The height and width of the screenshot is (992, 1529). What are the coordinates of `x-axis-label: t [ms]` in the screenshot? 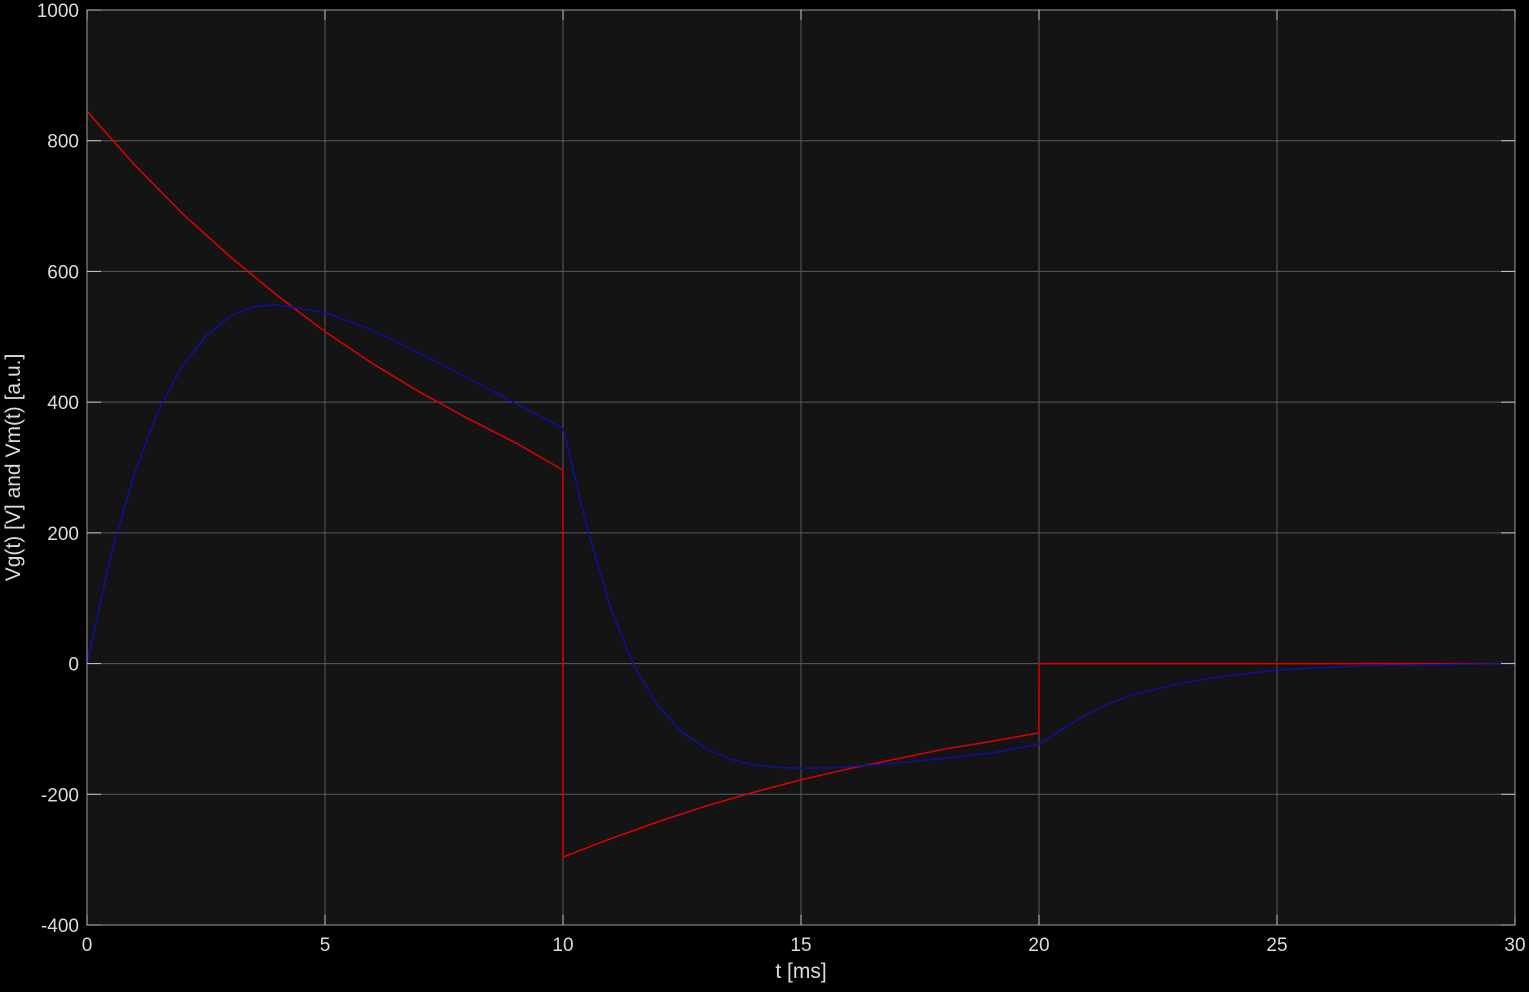 It's located at (800, 971).